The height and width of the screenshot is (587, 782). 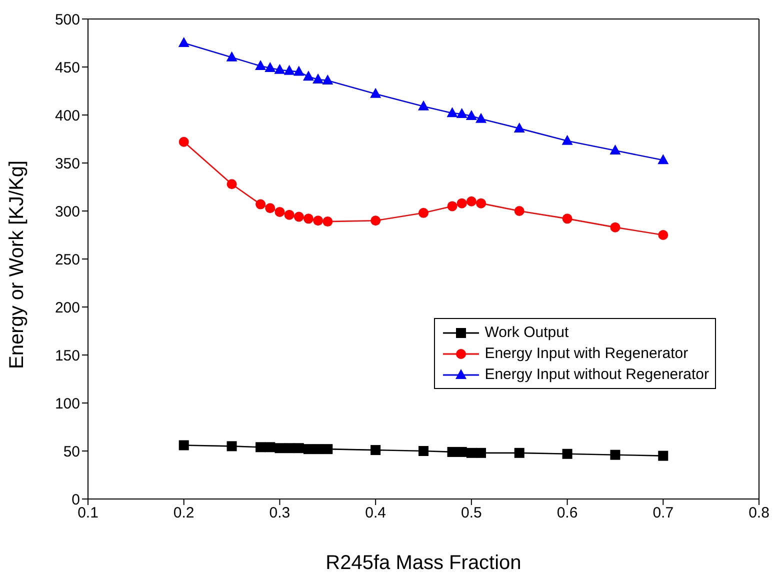 What do you see at coordinates (279, 513) in the screenshot?
I see `x-tick-label: 0.3` at bounding box center [279, 513].